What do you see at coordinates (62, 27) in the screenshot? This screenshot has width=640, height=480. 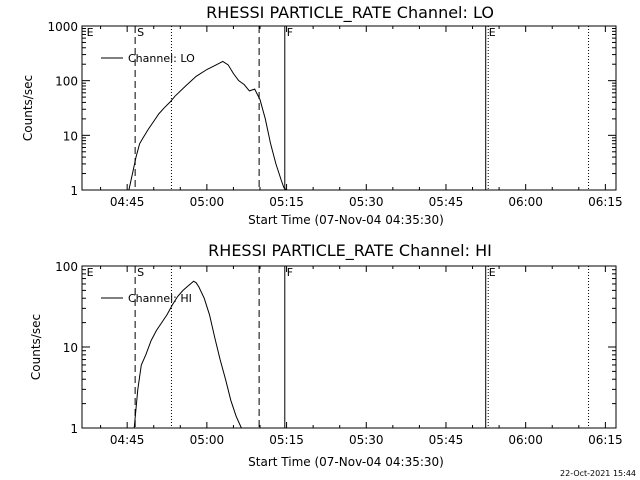 I see `y-tick-label: 1000` at bounding box center [62, 27].